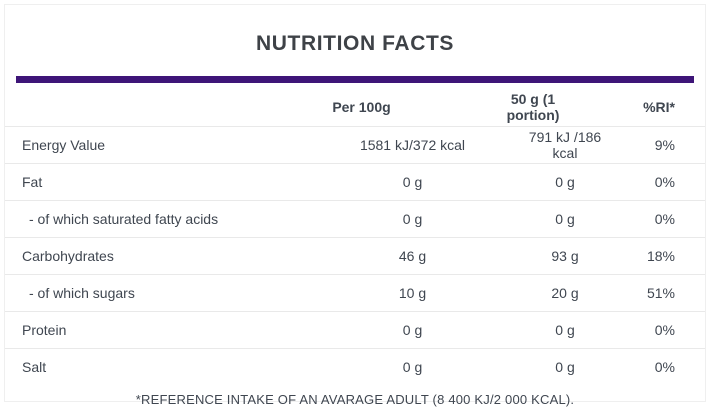 The height and width of the screenshot is (410, 710). Describe the element at coordinates (355, 182) in the screenshot. I see `table-row-fat: Fat 0 g 0 g 0%` at that location.